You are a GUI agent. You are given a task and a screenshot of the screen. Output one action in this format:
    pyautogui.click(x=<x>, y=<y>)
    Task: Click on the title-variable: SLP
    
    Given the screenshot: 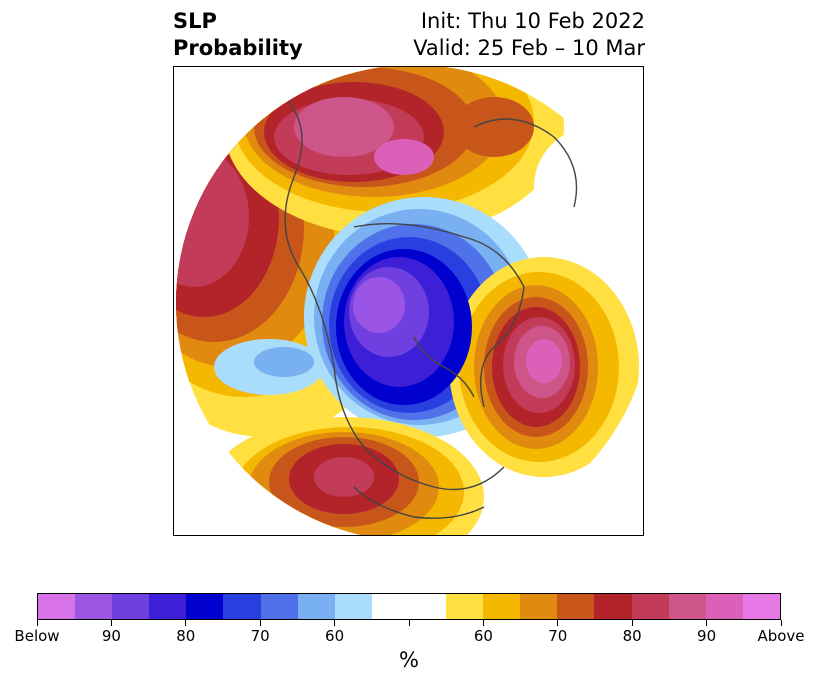 What is the action you would take?
    pyautogui.click(x=195, y=21)
    